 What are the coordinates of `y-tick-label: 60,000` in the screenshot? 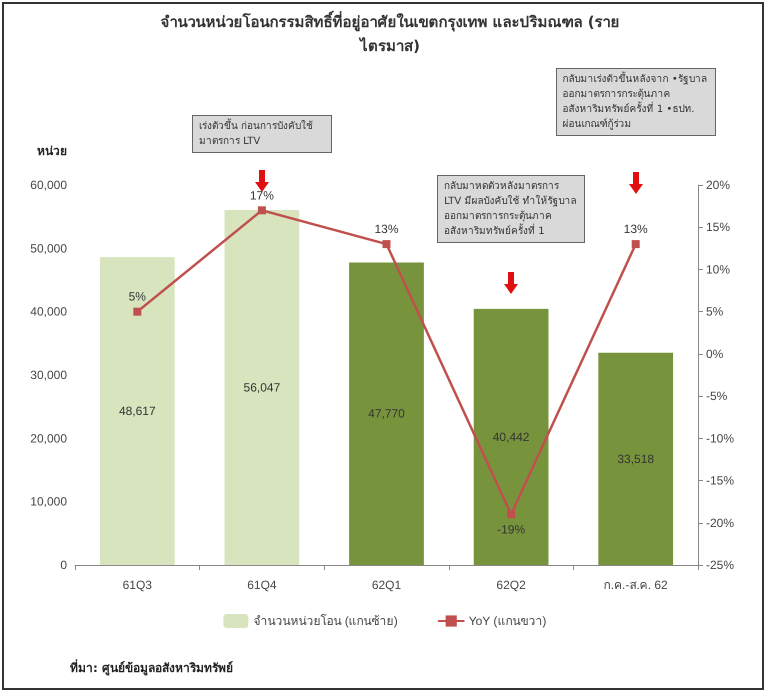 It's located at (49, 185).